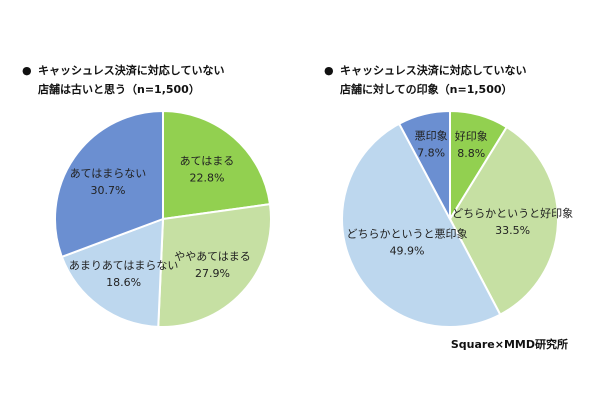 This screenshot has height=400, width=600. I want to click on chart-2-slice-1-label: 好印象, so click(471, 136).